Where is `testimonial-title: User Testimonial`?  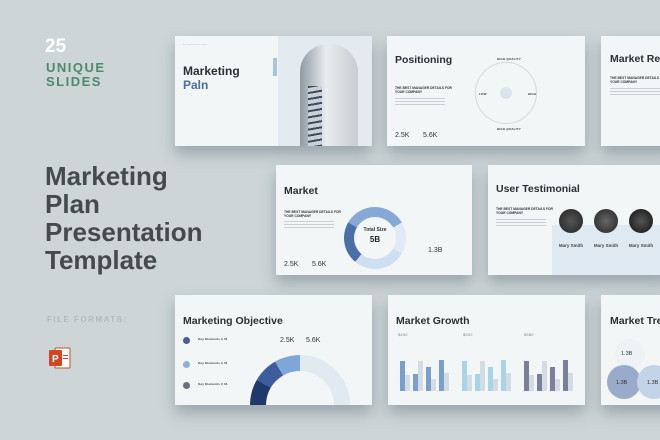 testimonial-title: User Testimonial is located at coordinates (538, 189).